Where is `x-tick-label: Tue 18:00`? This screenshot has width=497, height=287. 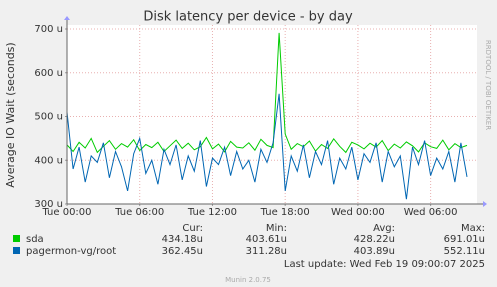
x-tick-label: Tue 18:00 is located at coordinates (285, 212).